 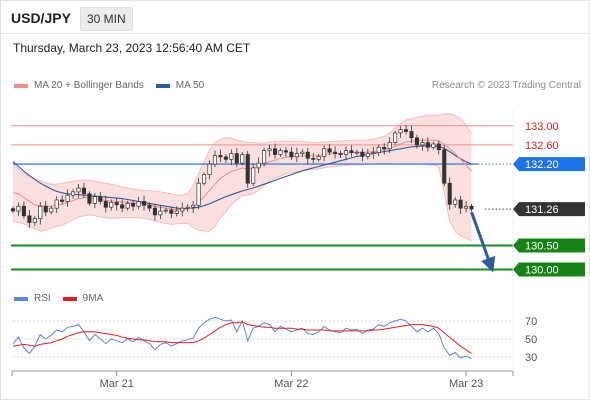 I want to click on rsi-ma-line, so click(x=242, y=337).